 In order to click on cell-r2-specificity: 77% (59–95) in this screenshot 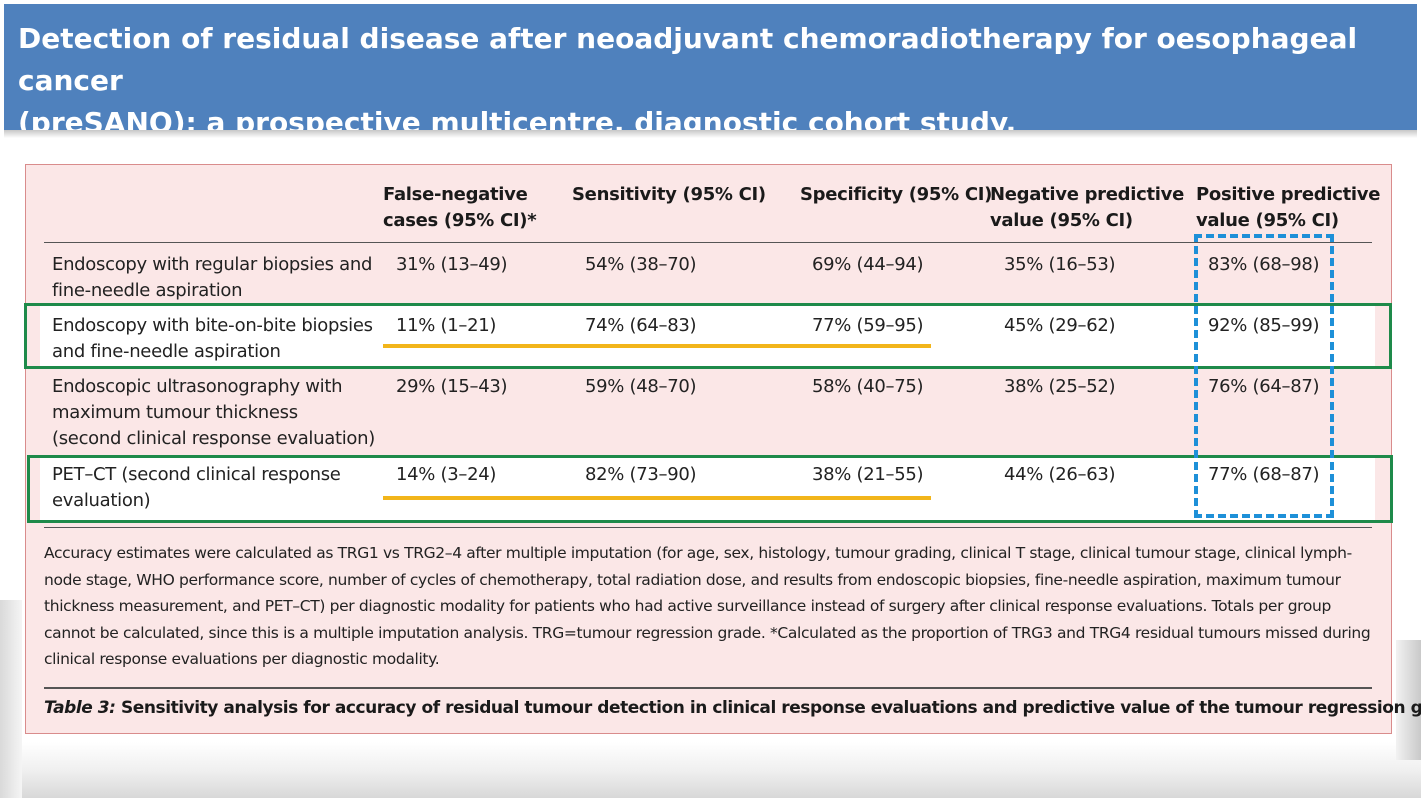, I will do `click(868, 325)`.